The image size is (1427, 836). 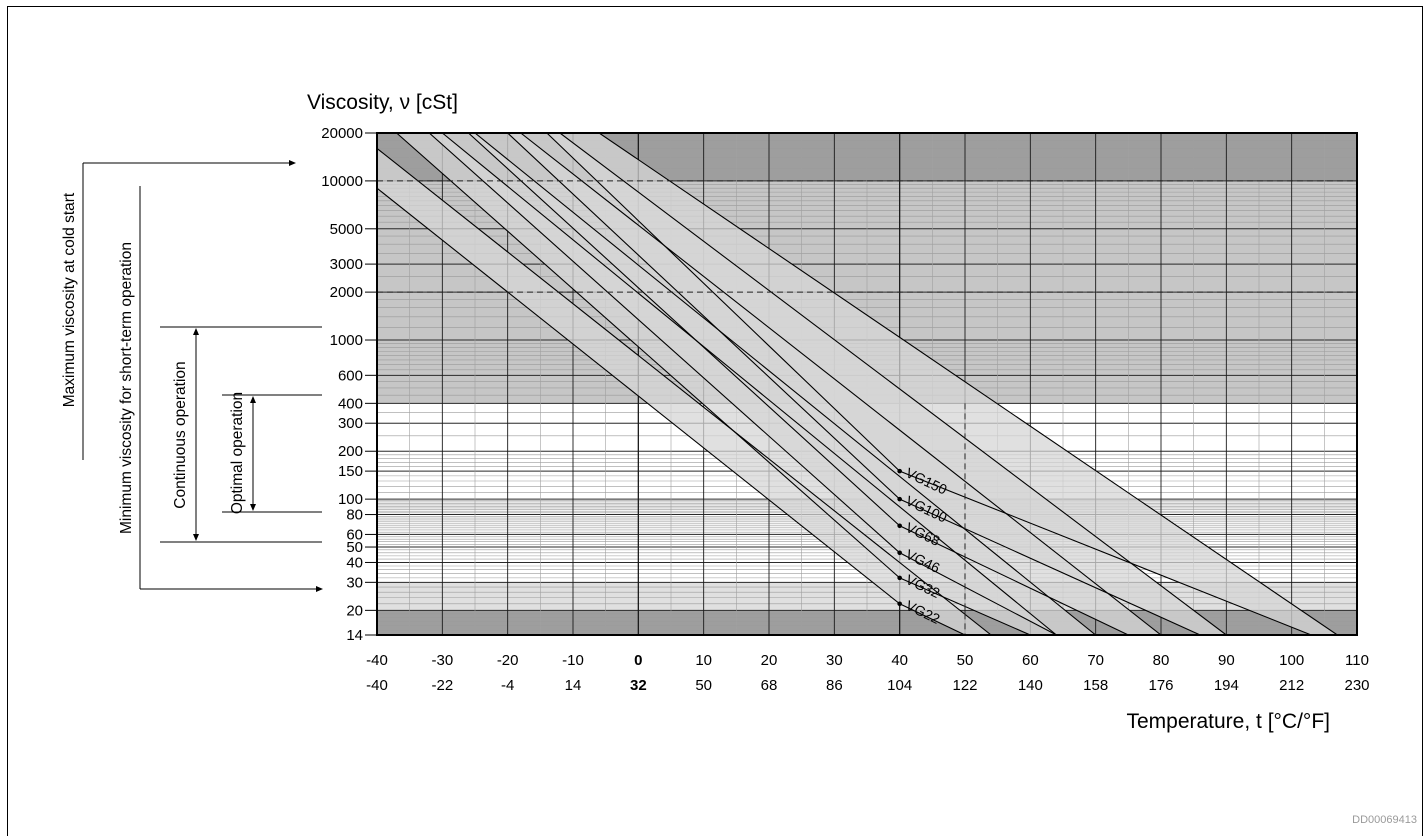 I want to click on marker-vg68, so click(x=899, y=526).